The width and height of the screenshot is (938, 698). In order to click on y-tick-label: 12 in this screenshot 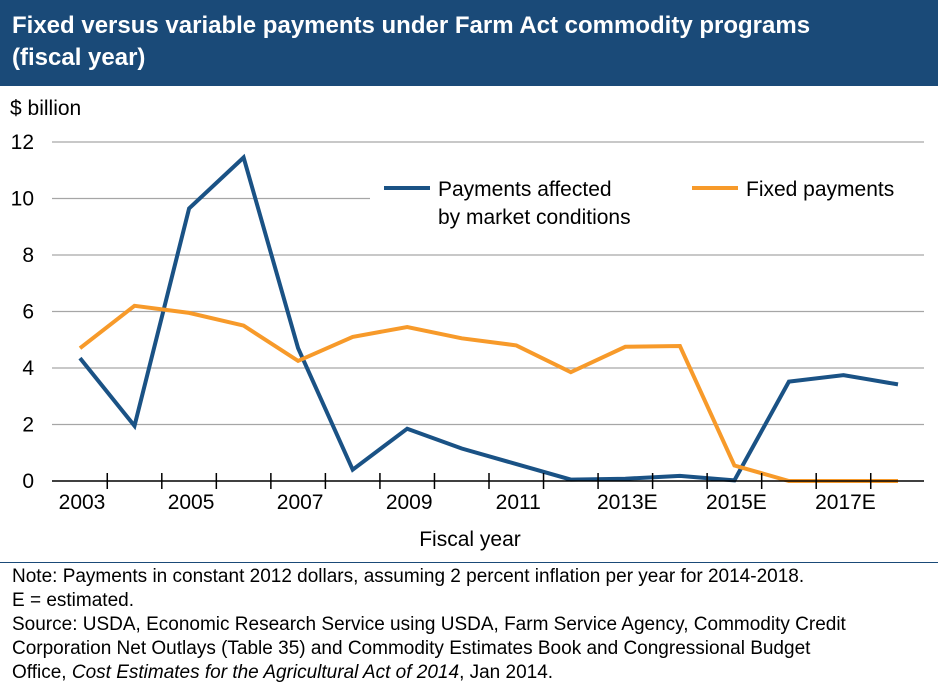, I will do `click(22, 142)`.